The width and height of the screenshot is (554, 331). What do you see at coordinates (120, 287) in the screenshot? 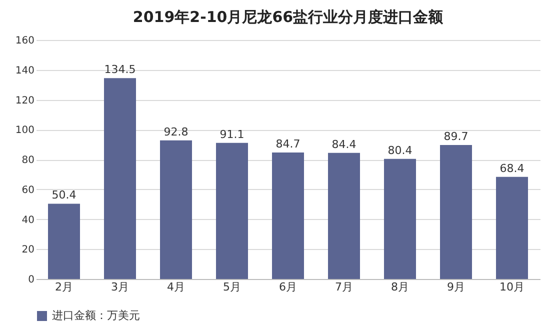
I see `x-tick-label: 3月` at bounding box center [120, 287].